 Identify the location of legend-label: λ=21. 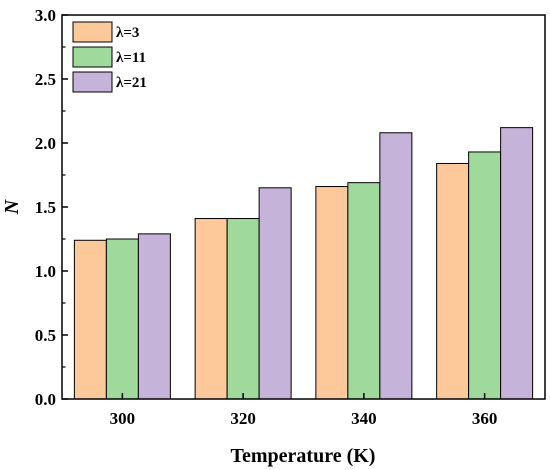
(131, 83).